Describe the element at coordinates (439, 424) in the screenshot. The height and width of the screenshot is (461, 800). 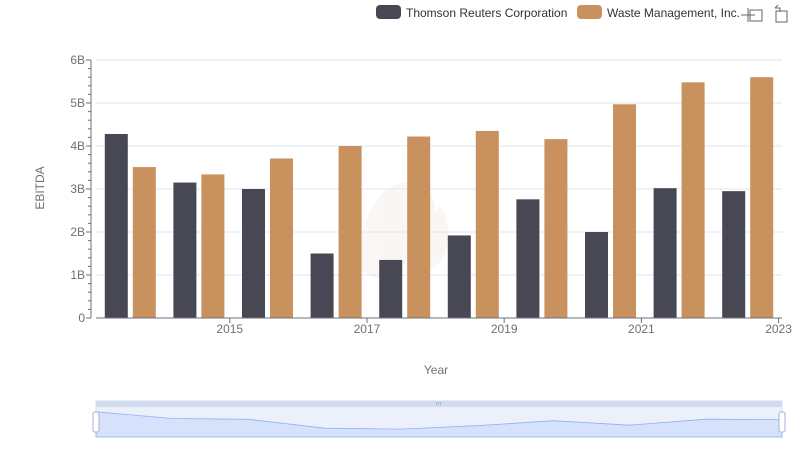
I see `data-zoom-preview-area` at that location.